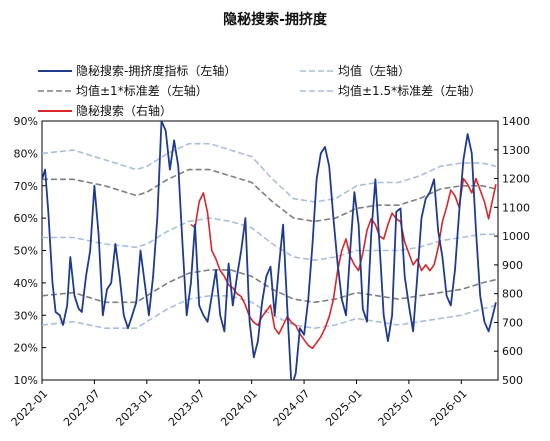 This screenshot has height=441, width=550. I want to click on y-left-tick-label: 80%, so click(26, 153).